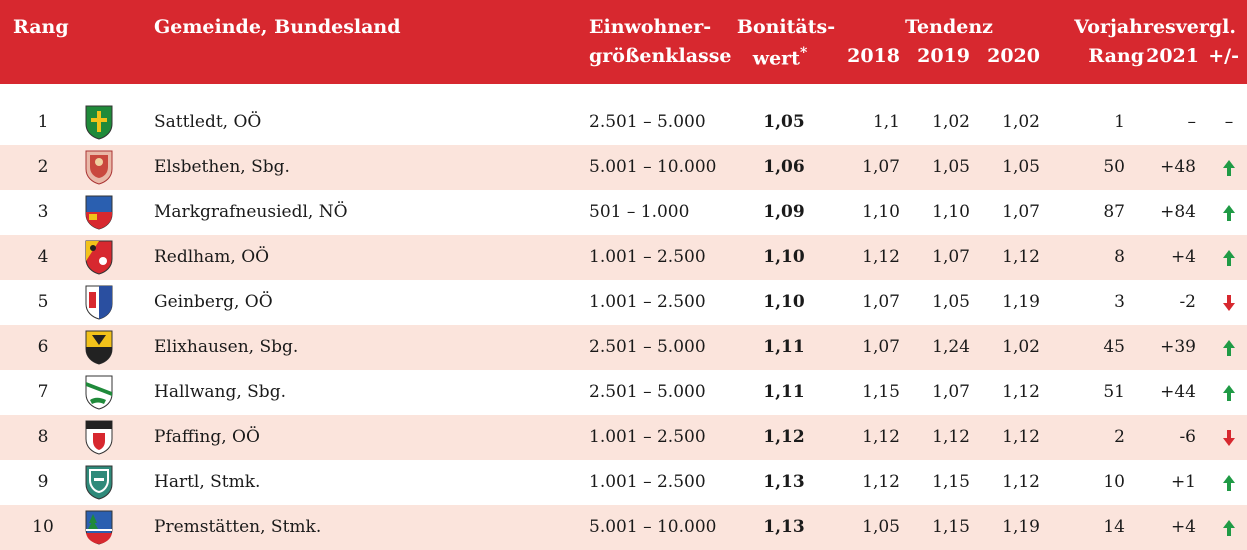  What do you see at coordinates (881, 392) in the screenshot?
I see `trend-2018-cell: 1,15` at bounding box center [881, 392].